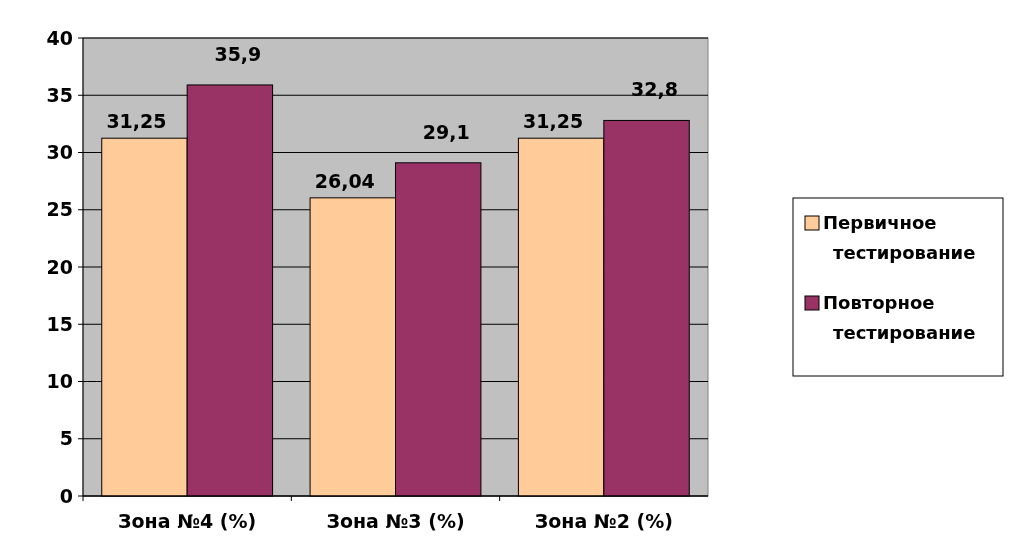  What do you see at coordinates (899, 237) in the screenshot?
I see `legend-label: Первичное тестирование` at bounding box center [899, 237].